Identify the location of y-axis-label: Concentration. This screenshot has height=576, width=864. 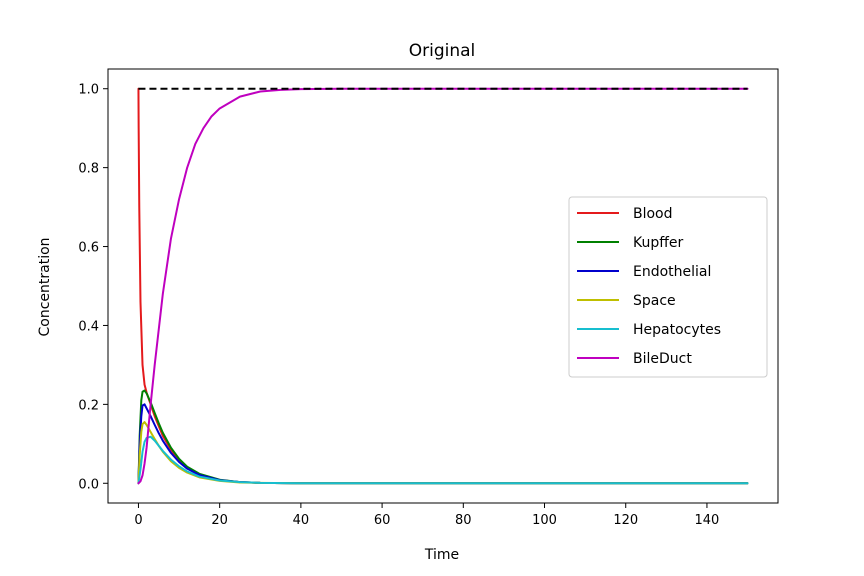
(45, 286).